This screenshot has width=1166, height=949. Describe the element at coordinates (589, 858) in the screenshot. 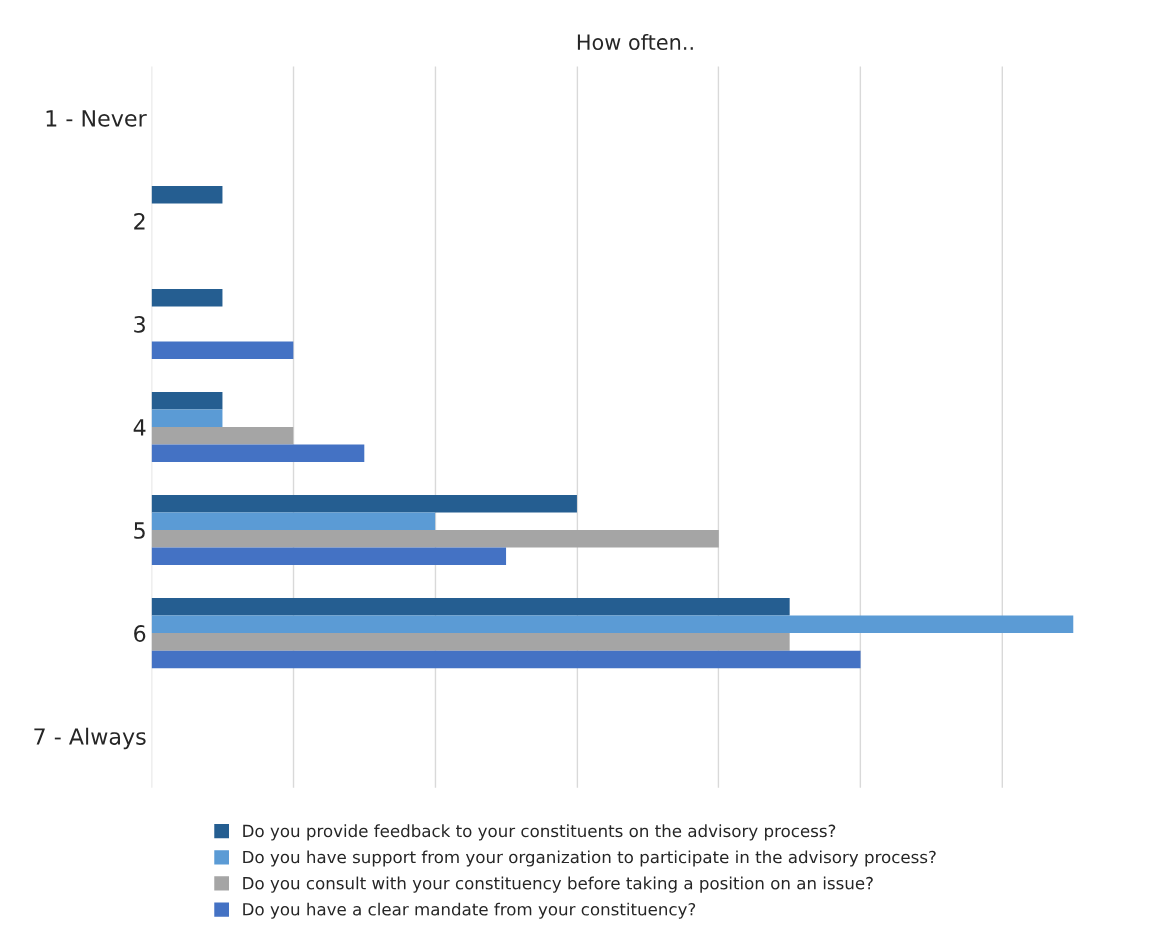

I see `legend-label: Do you have support from your organization to participate in the advisory process?` at that location.